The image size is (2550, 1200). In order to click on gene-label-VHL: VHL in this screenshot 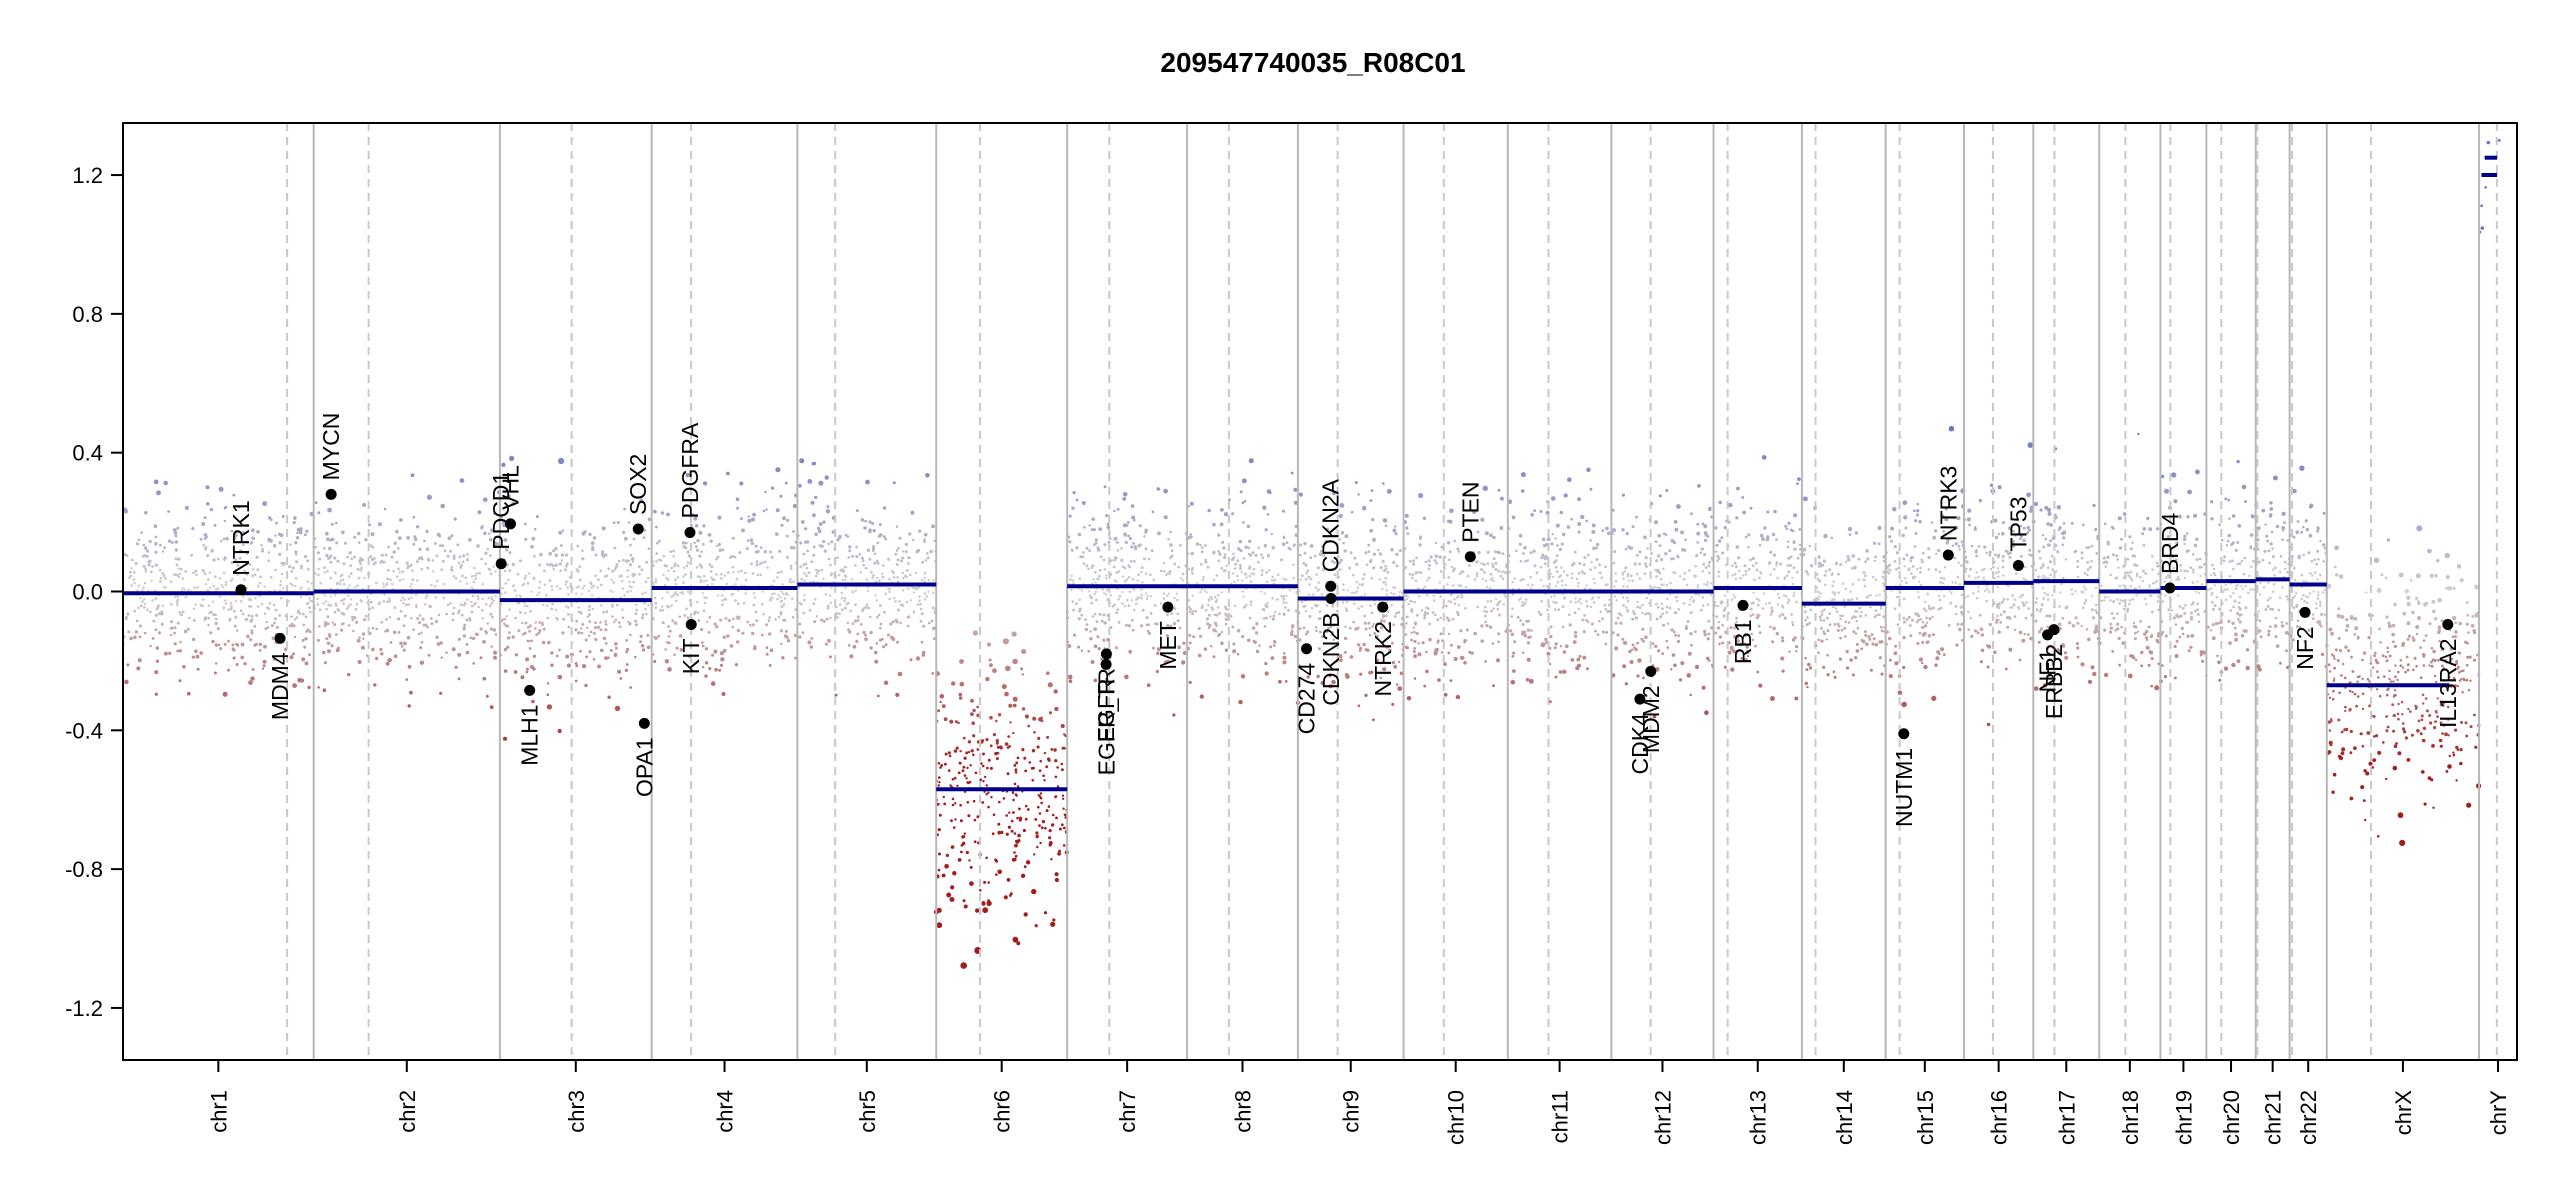, I will do `click(510, 487)`.